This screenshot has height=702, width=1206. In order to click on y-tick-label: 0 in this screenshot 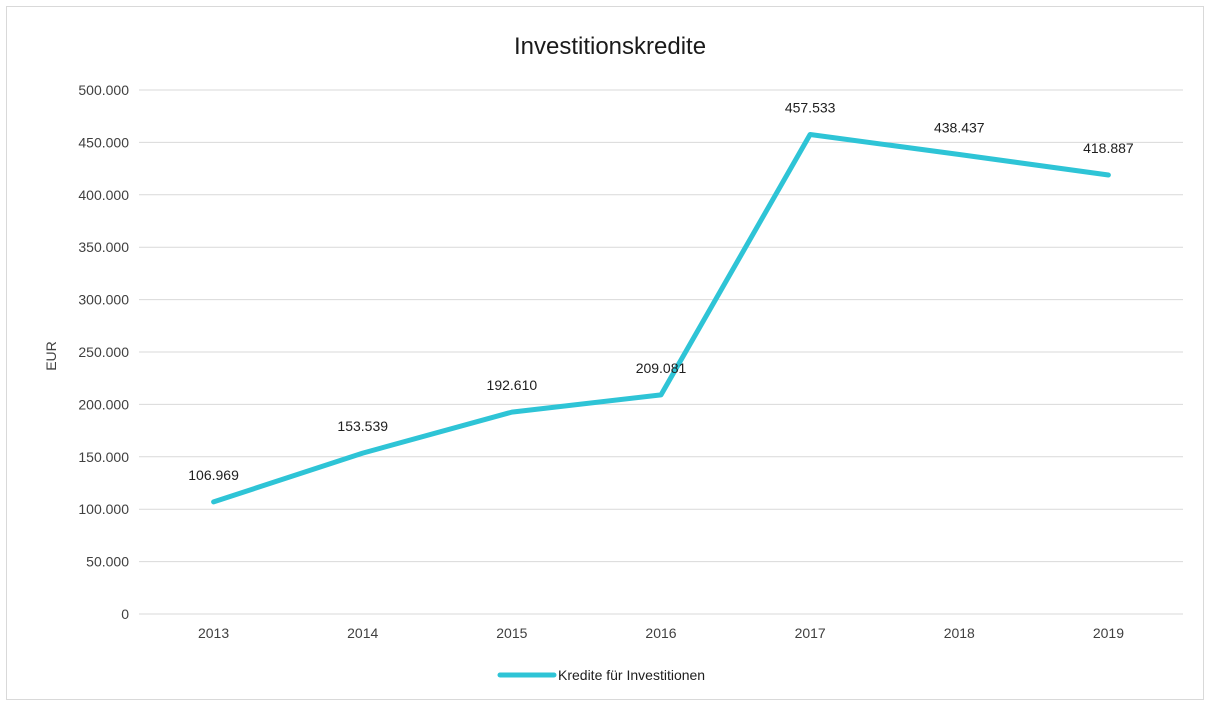, I will do `click(125, 614)`.